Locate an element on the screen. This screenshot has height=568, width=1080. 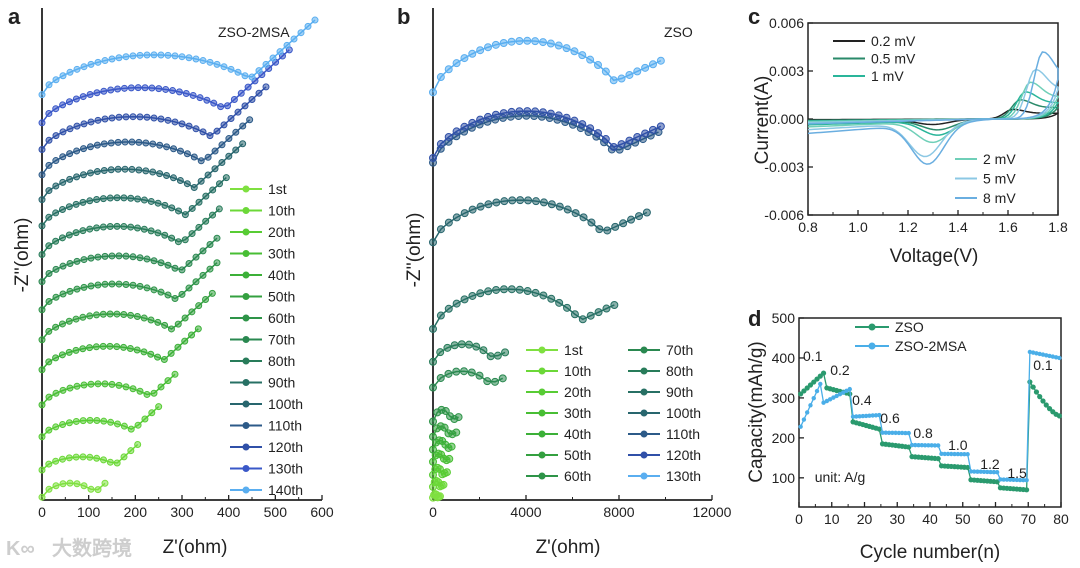
watermark-text: 大数跨境 is located at coordinates (92, 548).